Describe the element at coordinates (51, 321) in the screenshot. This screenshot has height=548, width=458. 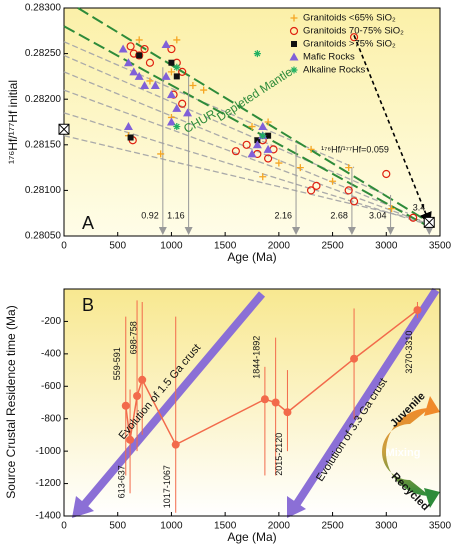
I see `y-tick-label: -200` at that location.